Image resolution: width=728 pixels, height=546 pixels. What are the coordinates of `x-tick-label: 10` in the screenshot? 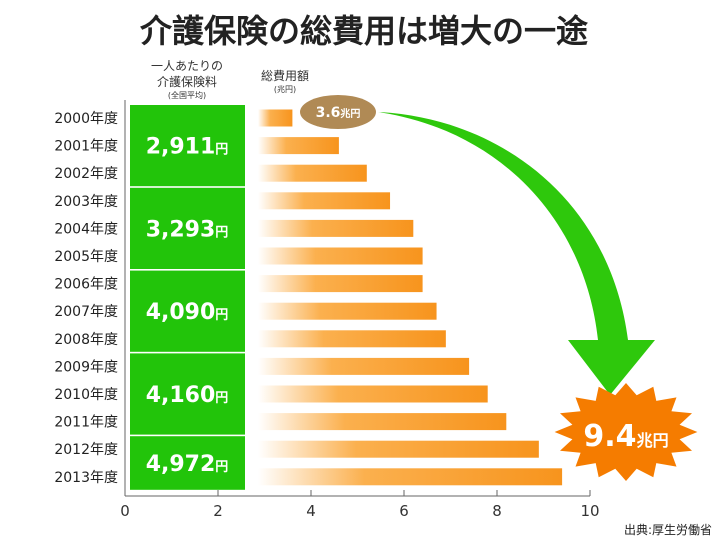 It's located at (589, 511).